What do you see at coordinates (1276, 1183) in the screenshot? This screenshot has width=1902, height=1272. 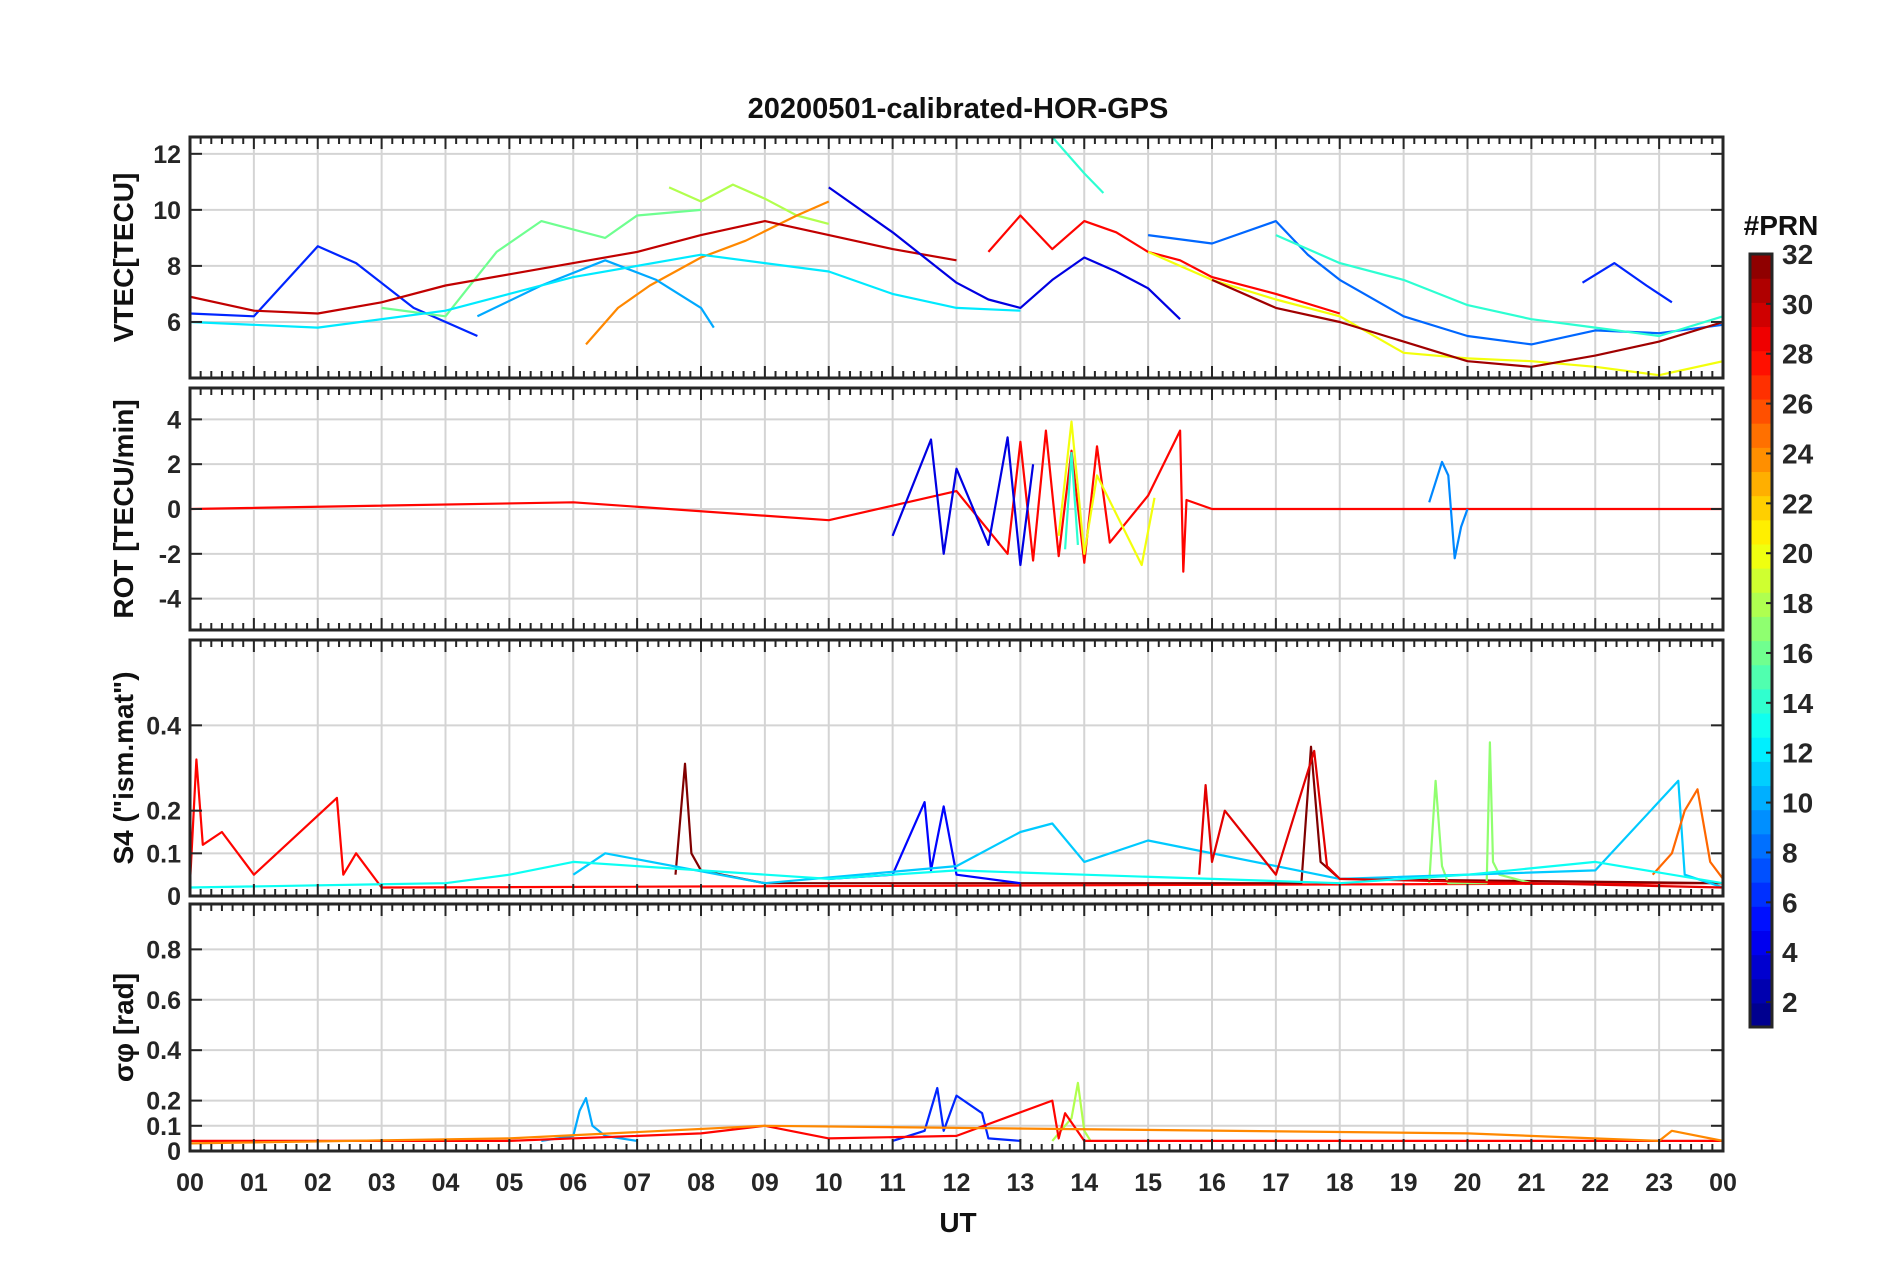 I see `x-tick-label: 17` at bounding box center [1276, 1183].